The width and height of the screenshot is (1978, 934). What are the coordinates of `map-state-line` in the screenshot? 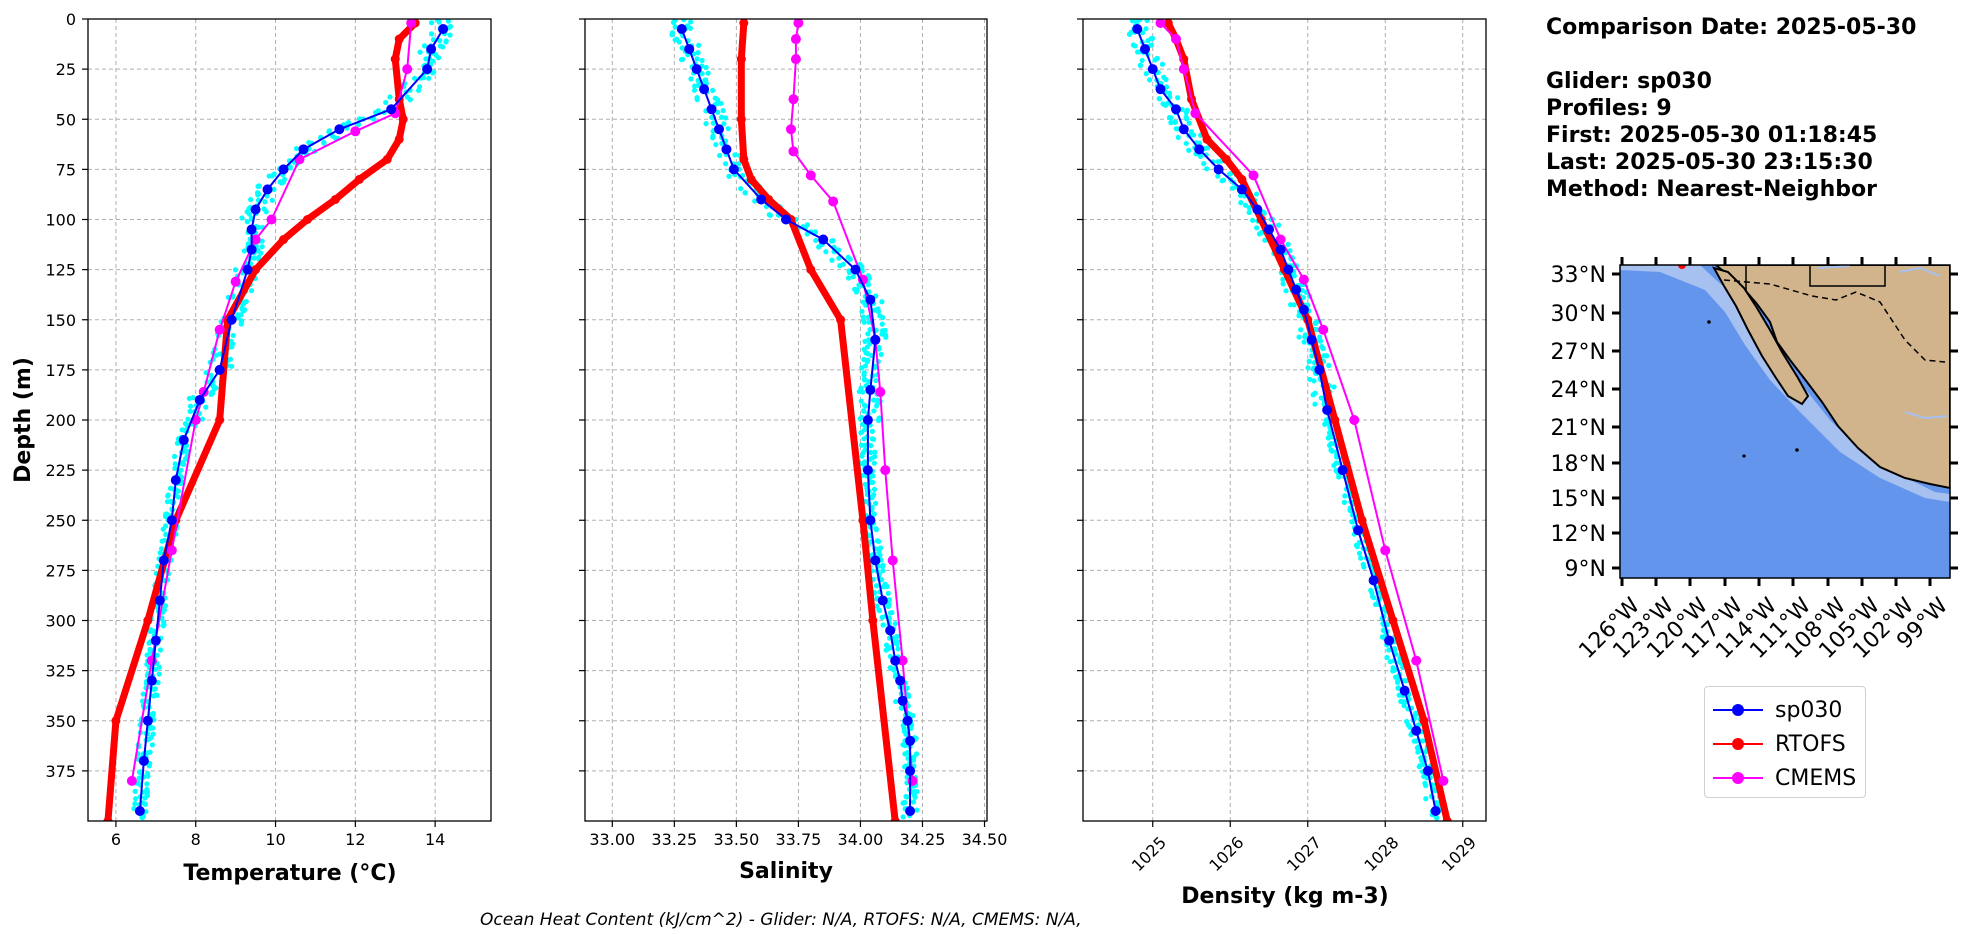 It's located at (1815, 278).